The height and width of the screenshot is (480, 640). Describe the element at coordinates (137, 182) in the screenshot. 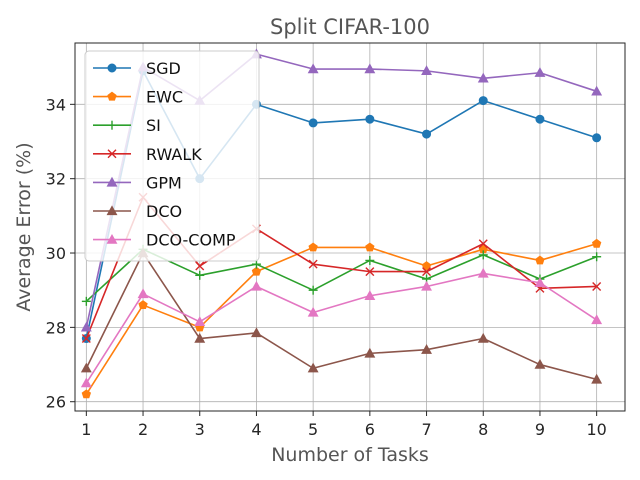

I see `legend-item-gpm: GPM` at that location.